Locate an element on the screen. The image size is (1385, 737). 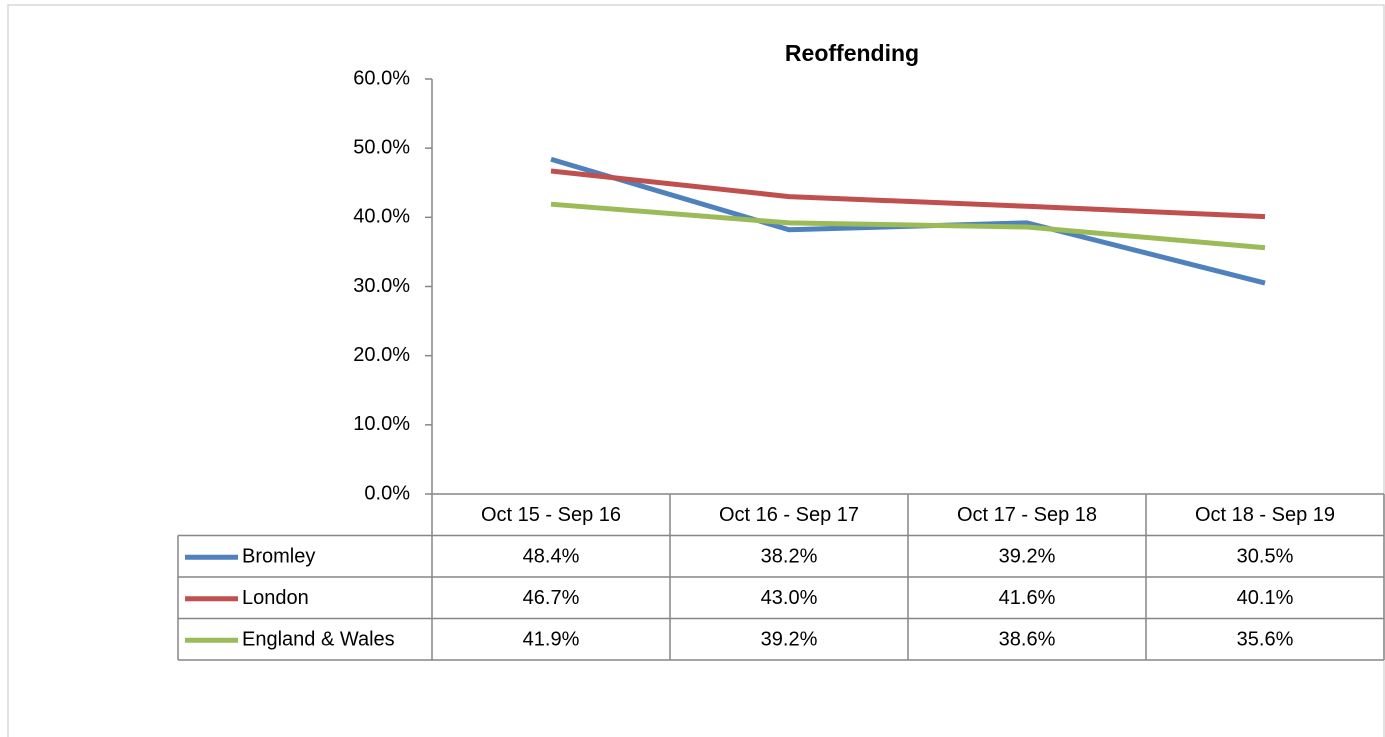
data-label: 38.6% is located at coordinates (1027, 640).